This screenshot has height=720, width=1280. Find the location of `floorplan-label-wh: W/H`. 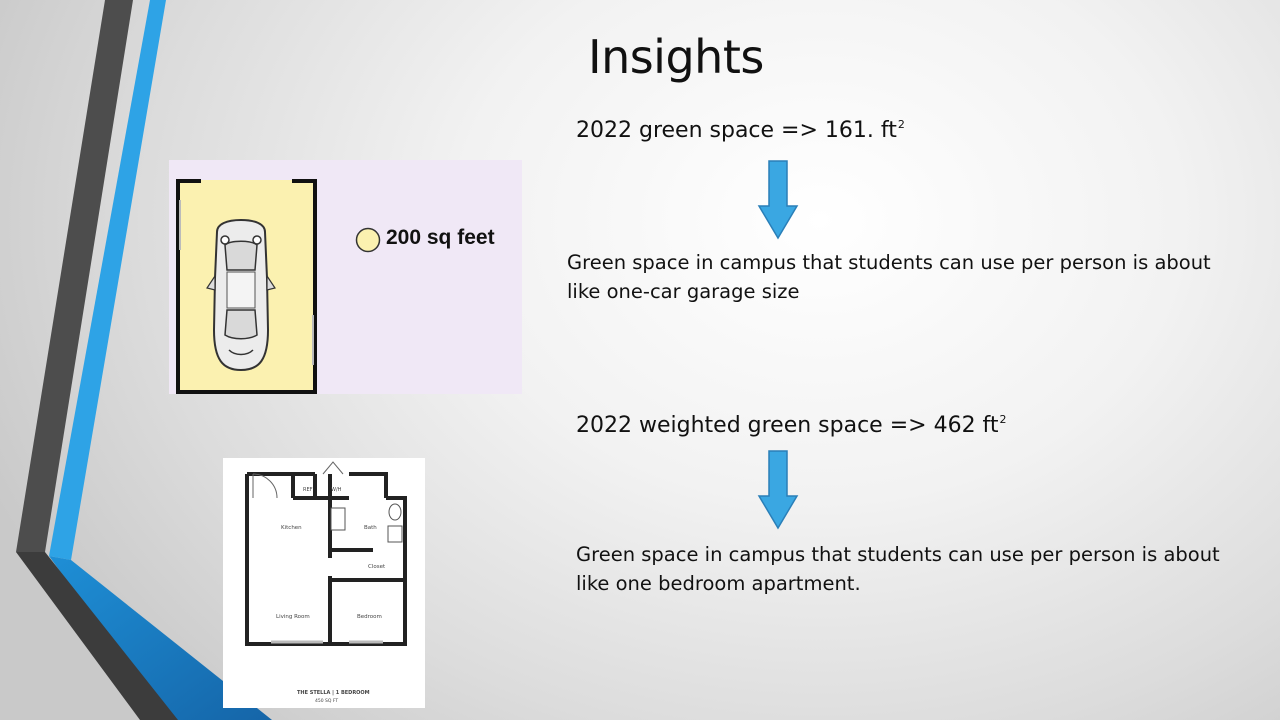

floorplan-label-wh: W/H is located at coordinates (336, 490).